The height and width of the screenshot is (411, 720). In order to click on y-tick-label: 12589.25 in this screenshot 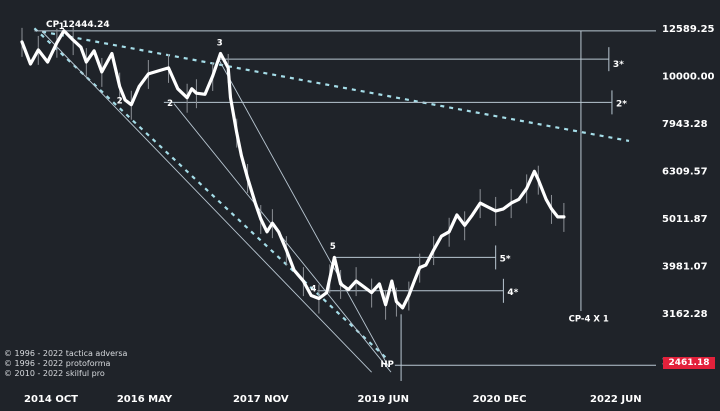, I will do `click(688, 29)`.